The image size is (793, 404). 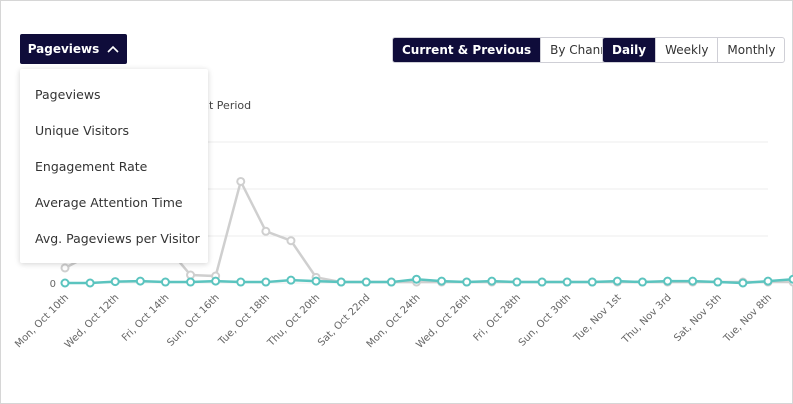 What do you see at coordinates (497, 317) in the screenshot?
I see `x-tick-label: Fri, Oct 28th` at bounding box center [497, 317].